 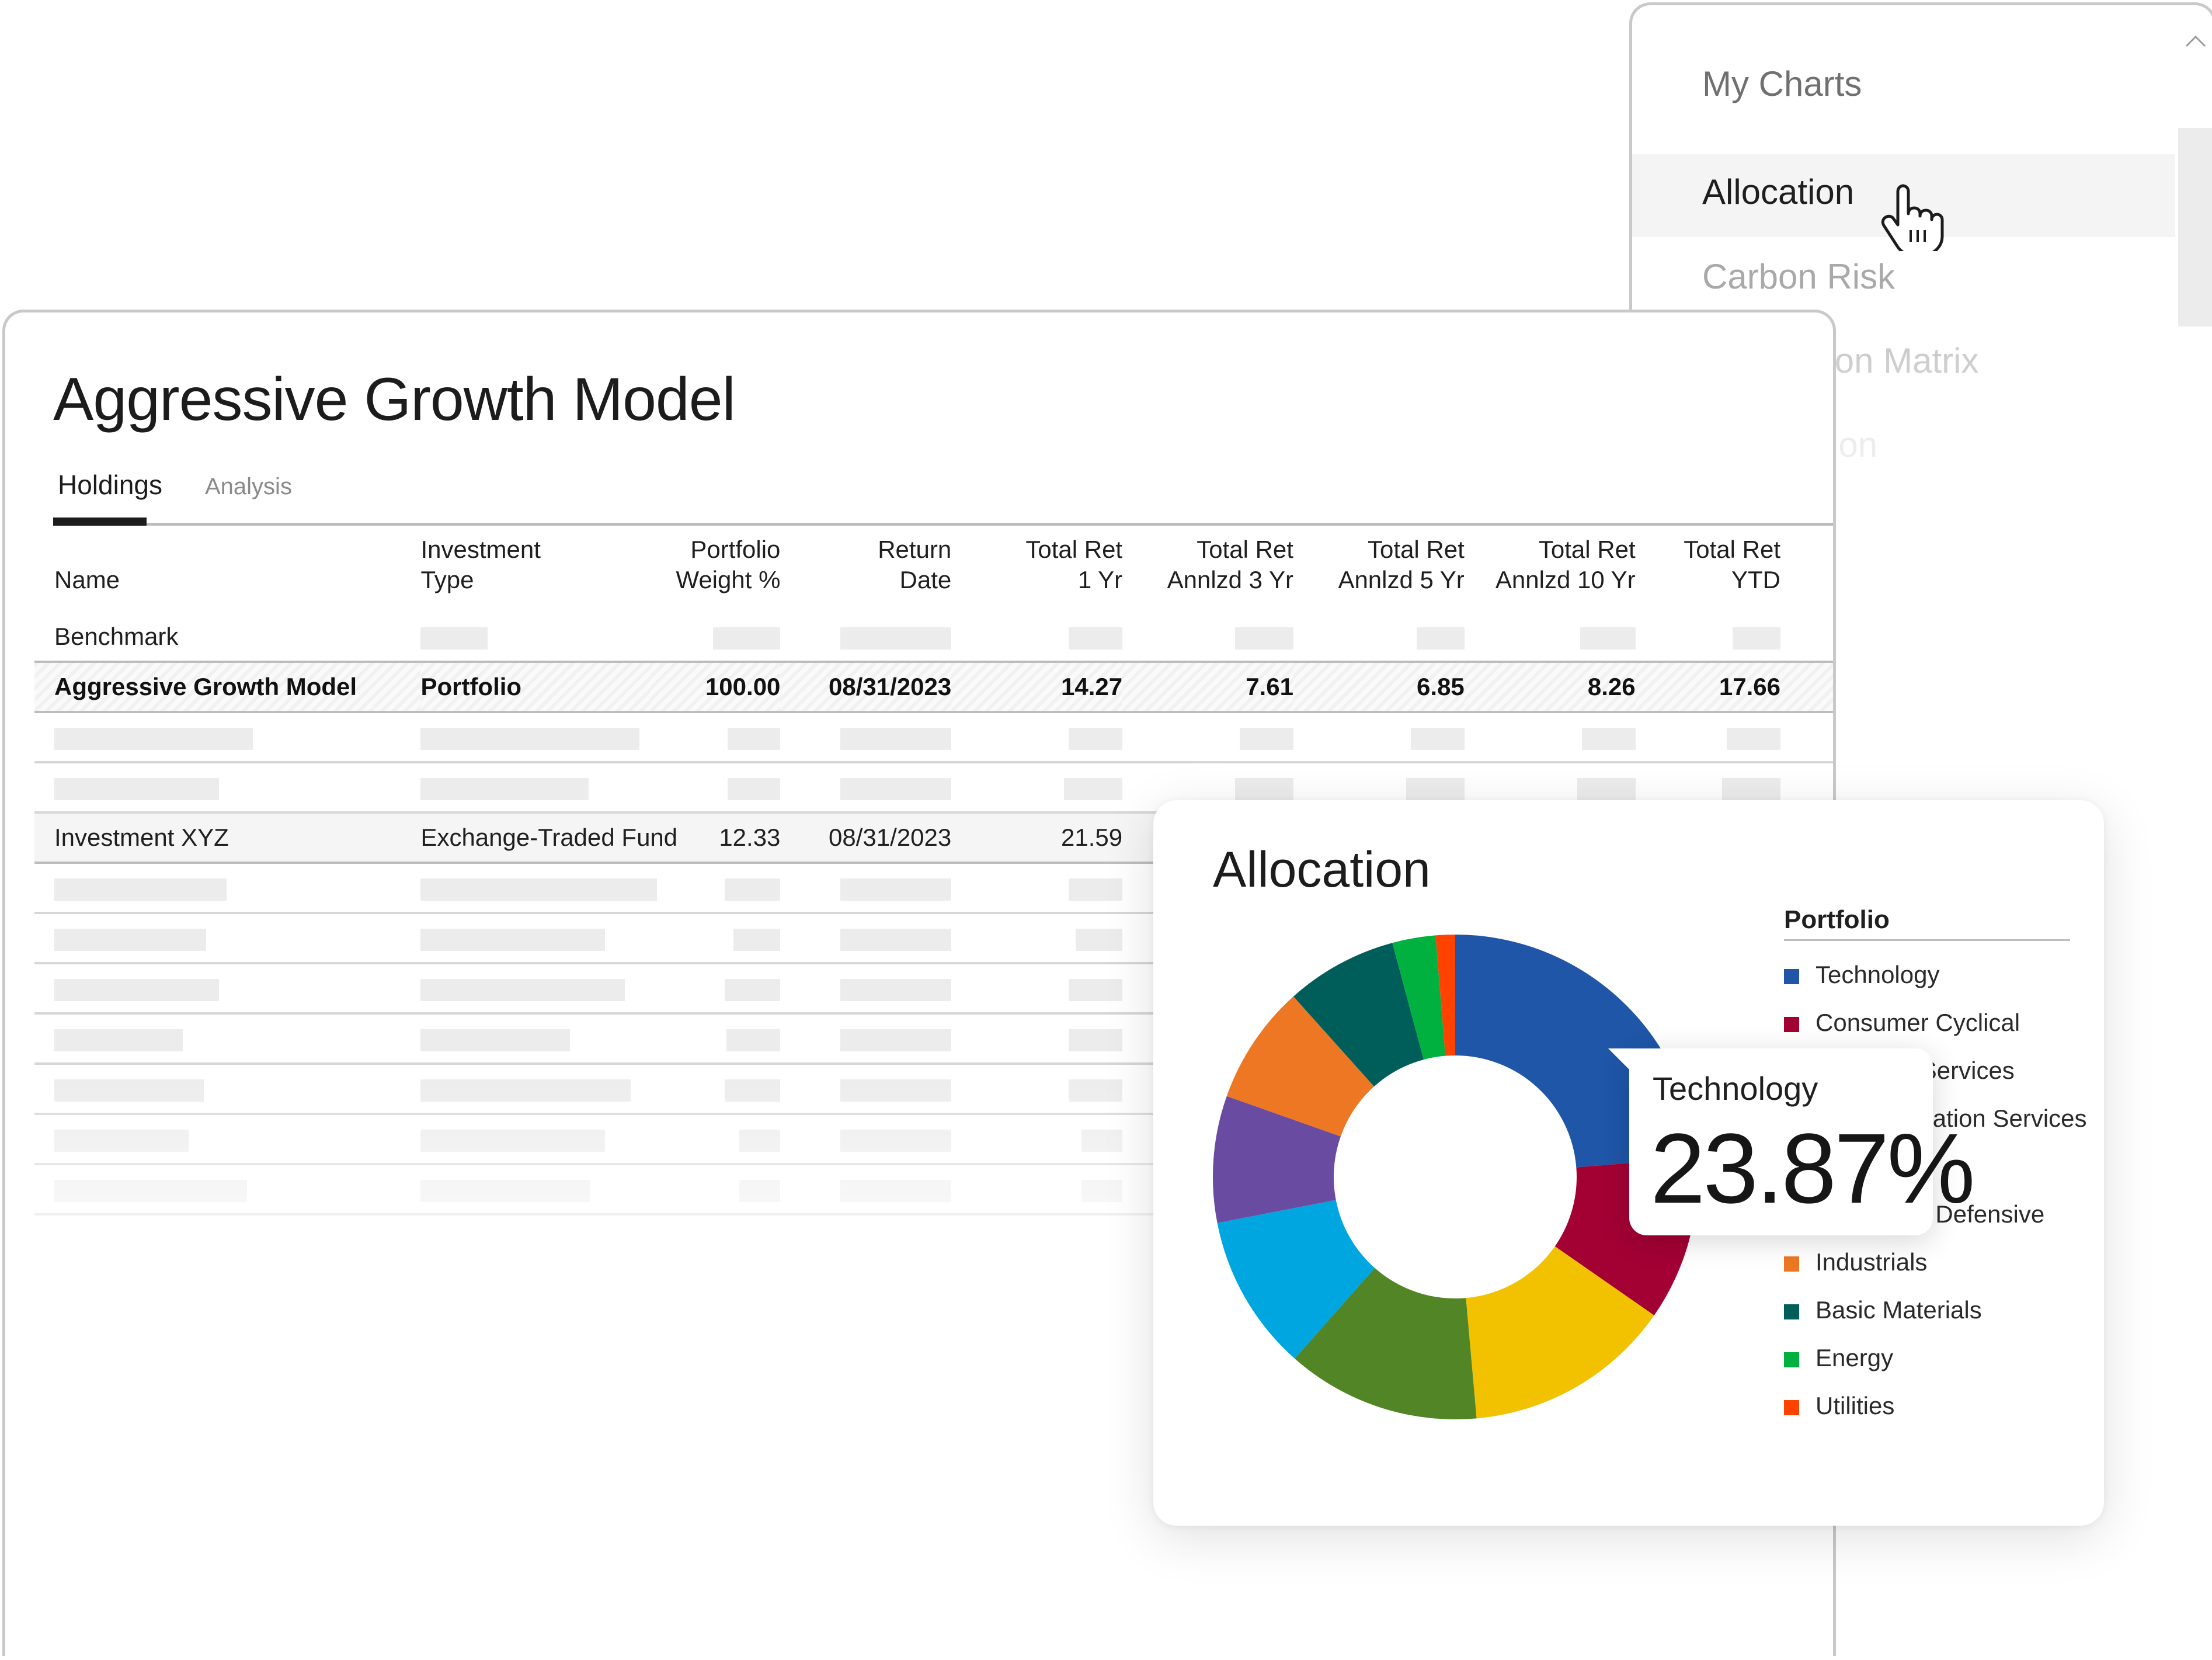 I want to click on tooltip-label: Technology, so click(x=1735, y=1089).